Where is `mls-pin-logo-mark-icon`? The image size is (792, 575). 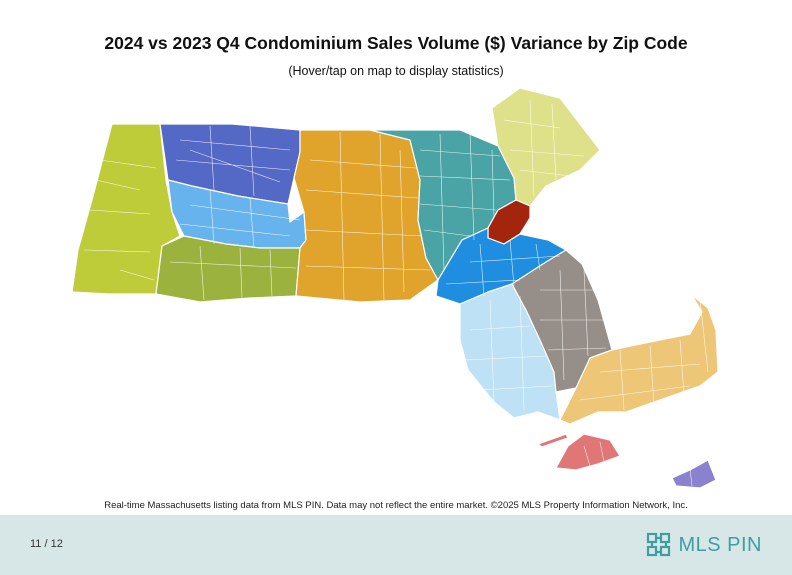 mls-pin-logo-mark-icon is located at coordinates (659, 544).